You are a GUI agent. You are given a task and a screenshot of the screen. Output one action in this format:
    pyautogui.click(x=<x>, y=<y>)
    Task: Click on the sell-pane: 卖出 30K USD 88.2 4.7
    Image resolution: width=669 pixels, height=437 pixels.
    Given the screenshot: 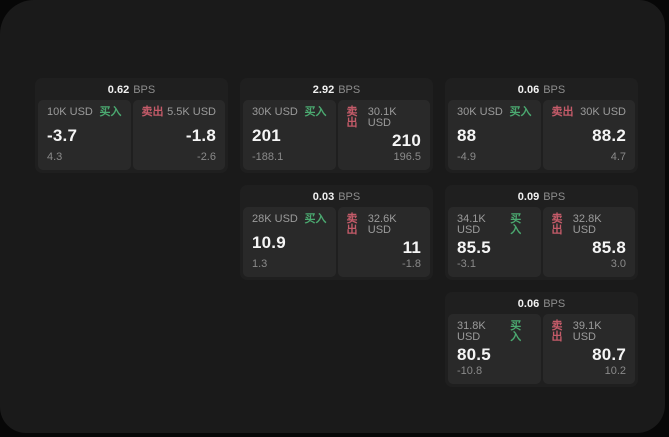 What is the action you would take?
    pyautogui.click(x=588, y=135)
    